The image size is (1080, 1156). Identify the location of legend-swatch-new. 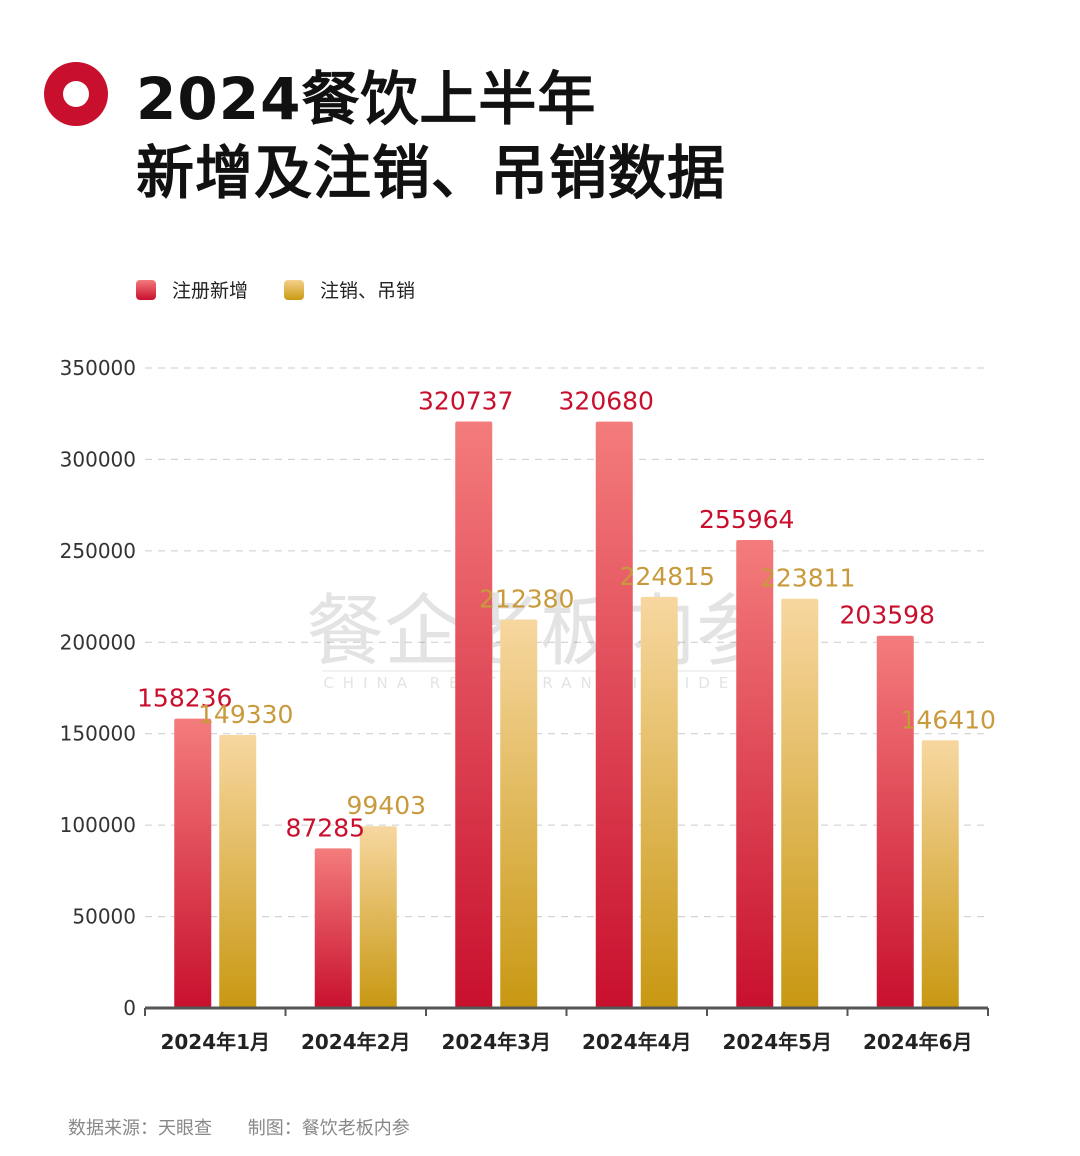
(146, 289).